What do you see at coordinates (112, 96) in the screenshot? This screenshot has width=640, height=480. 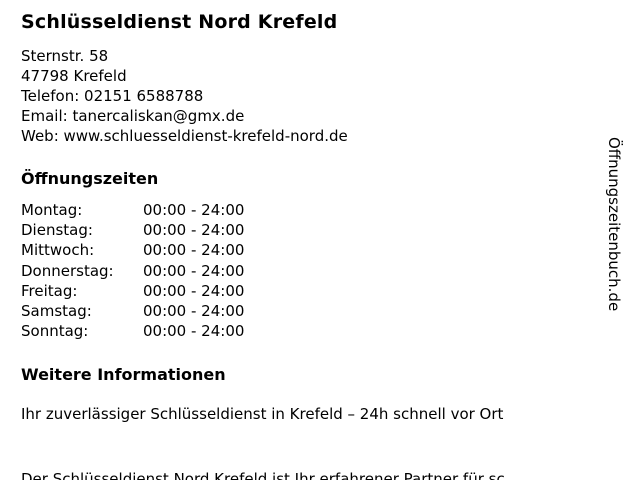 I see `phone-line: Telefon: 02151 6588788` at bounding box center [112, 96].